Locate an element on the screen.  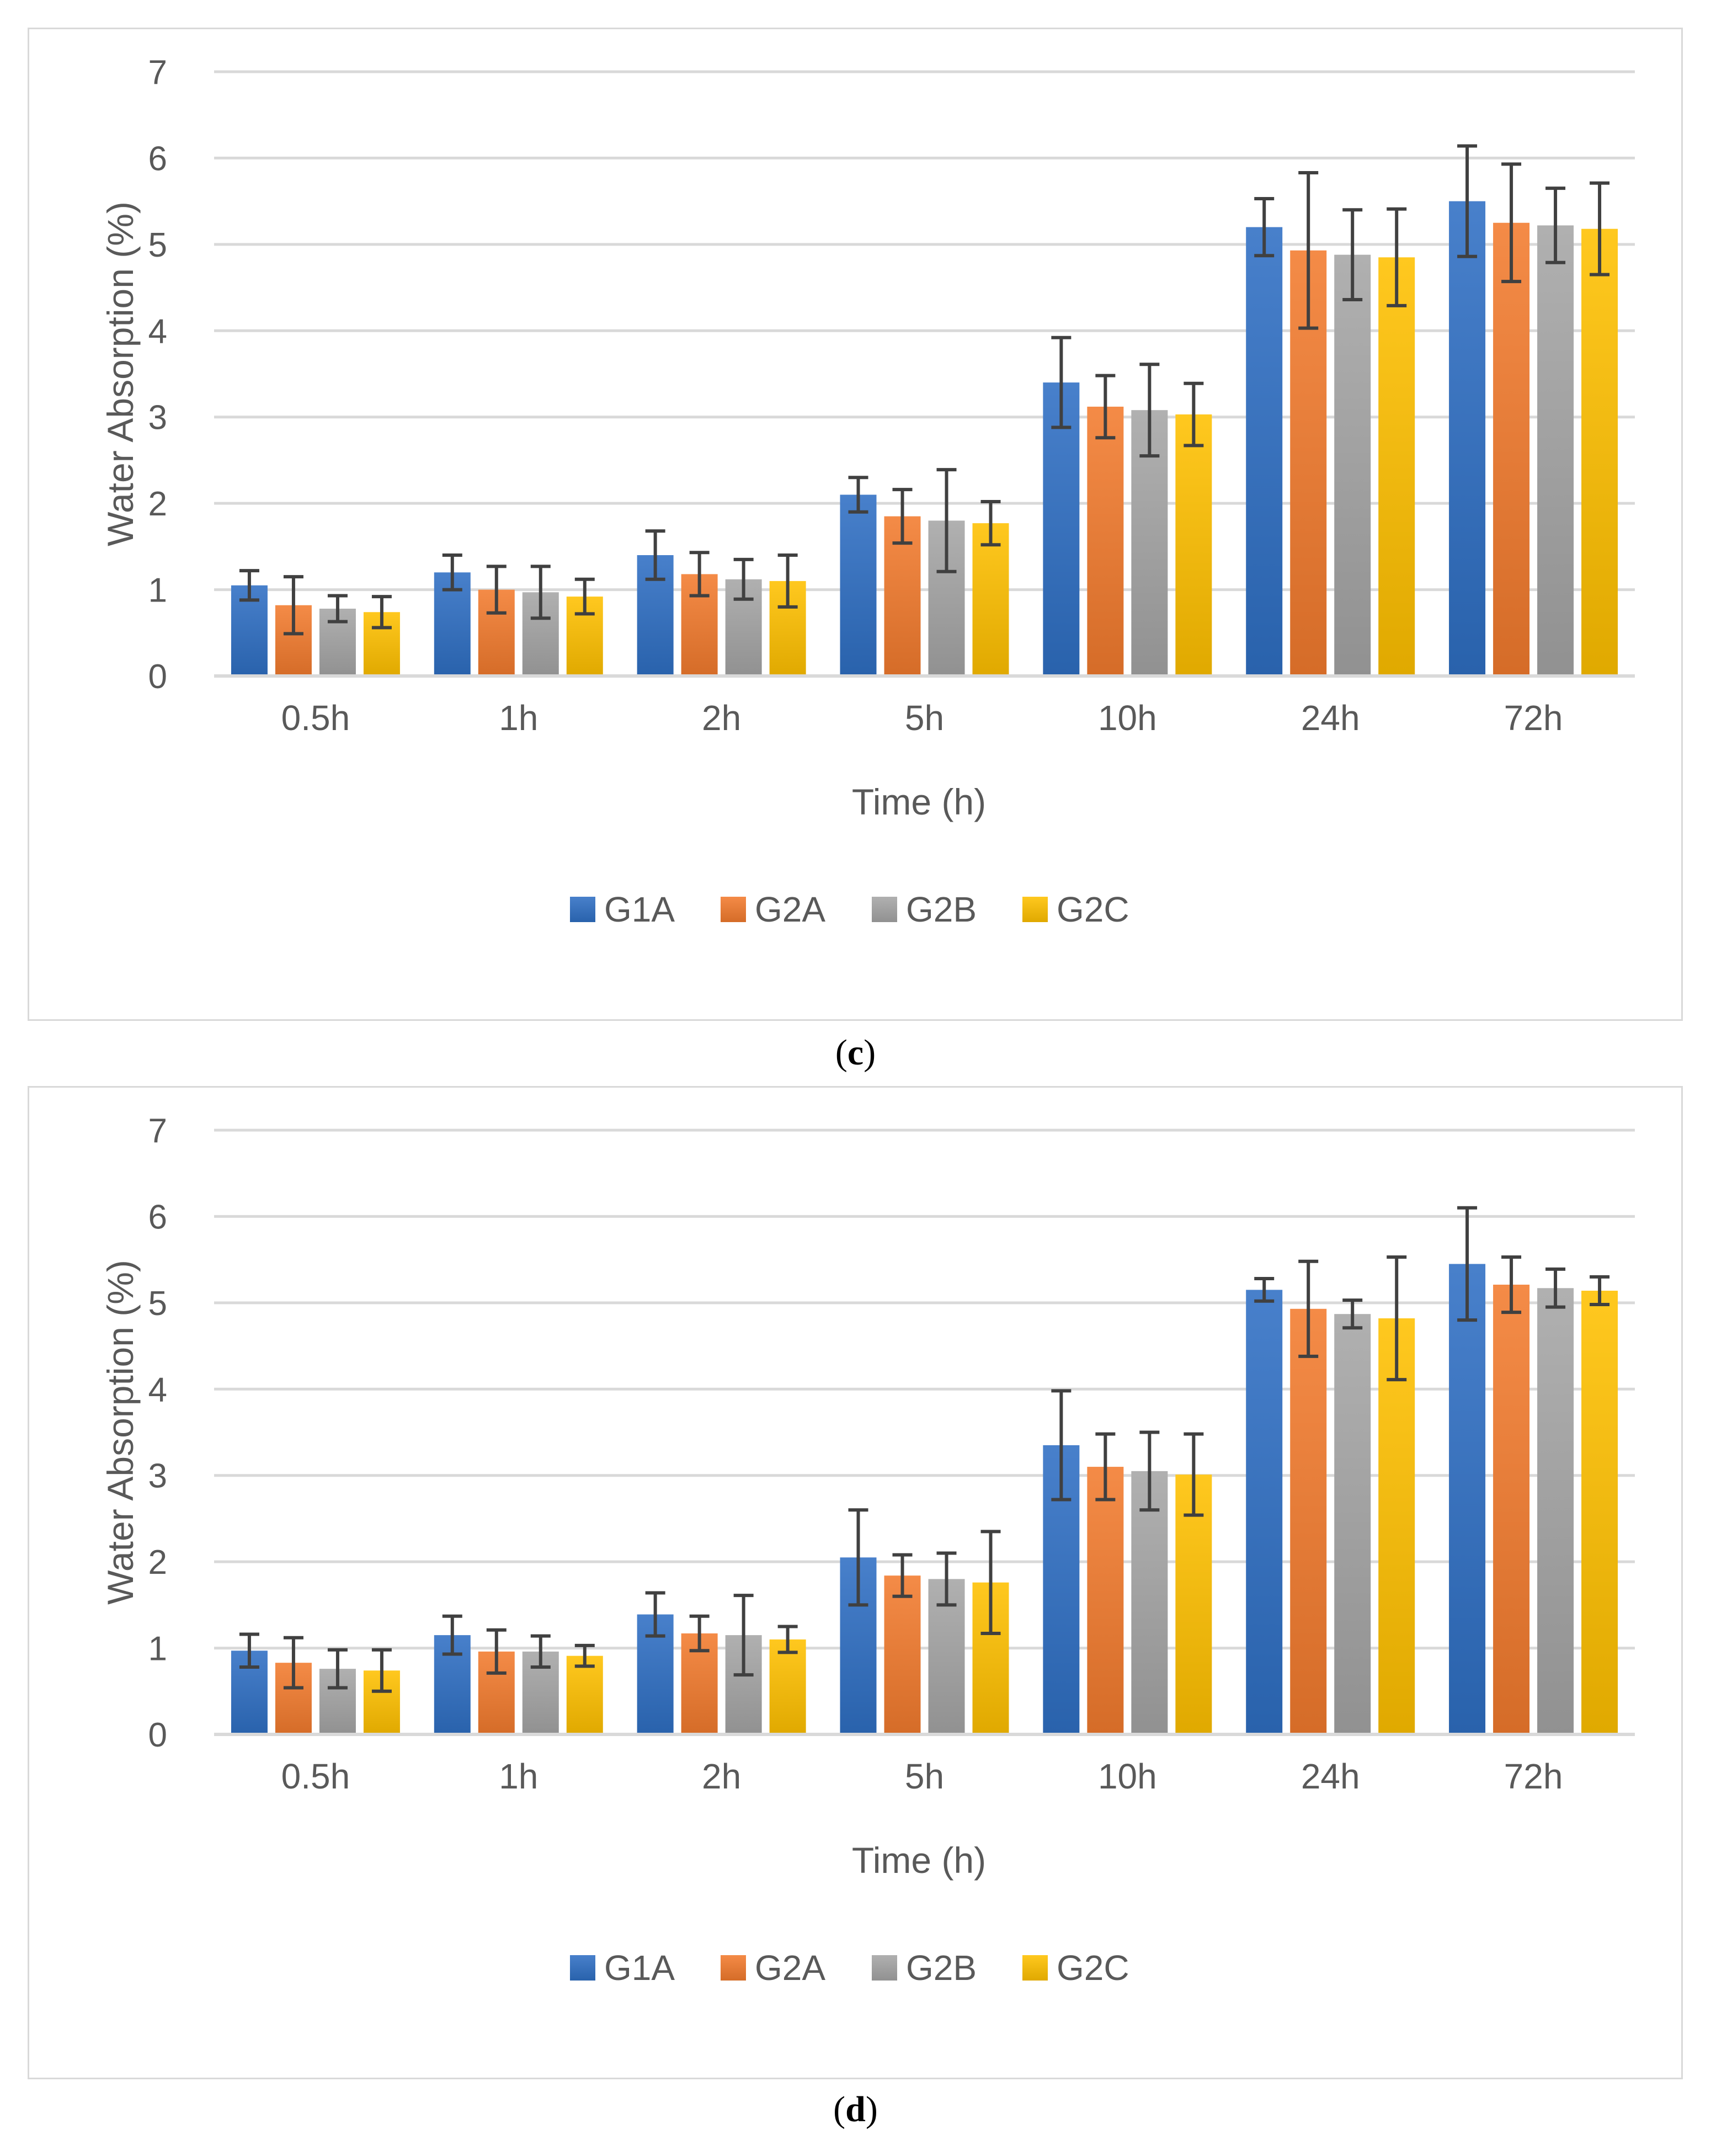
bar-g2a-24h is located at coordinates (1308, 1521).